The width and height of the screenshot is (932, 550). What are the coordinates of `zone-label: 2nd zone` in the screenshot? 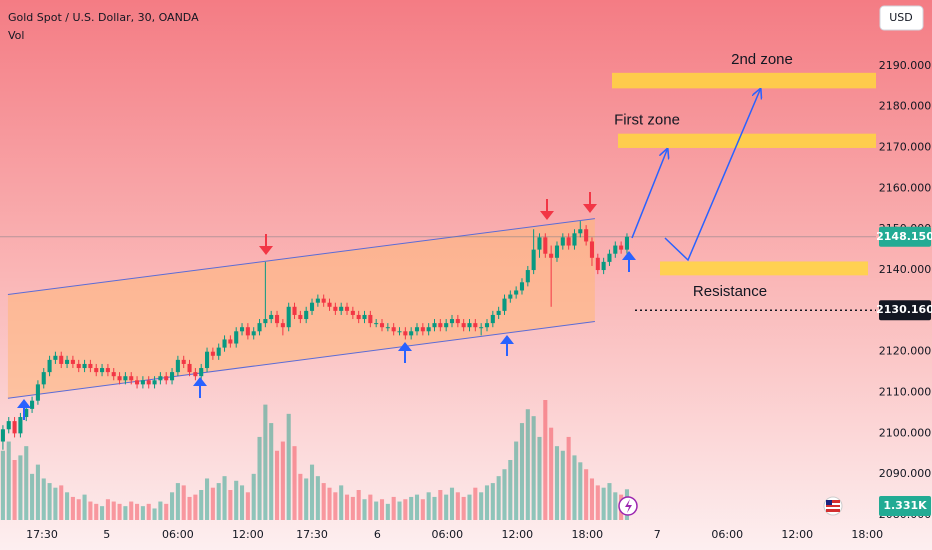 It's located at (762, 59).